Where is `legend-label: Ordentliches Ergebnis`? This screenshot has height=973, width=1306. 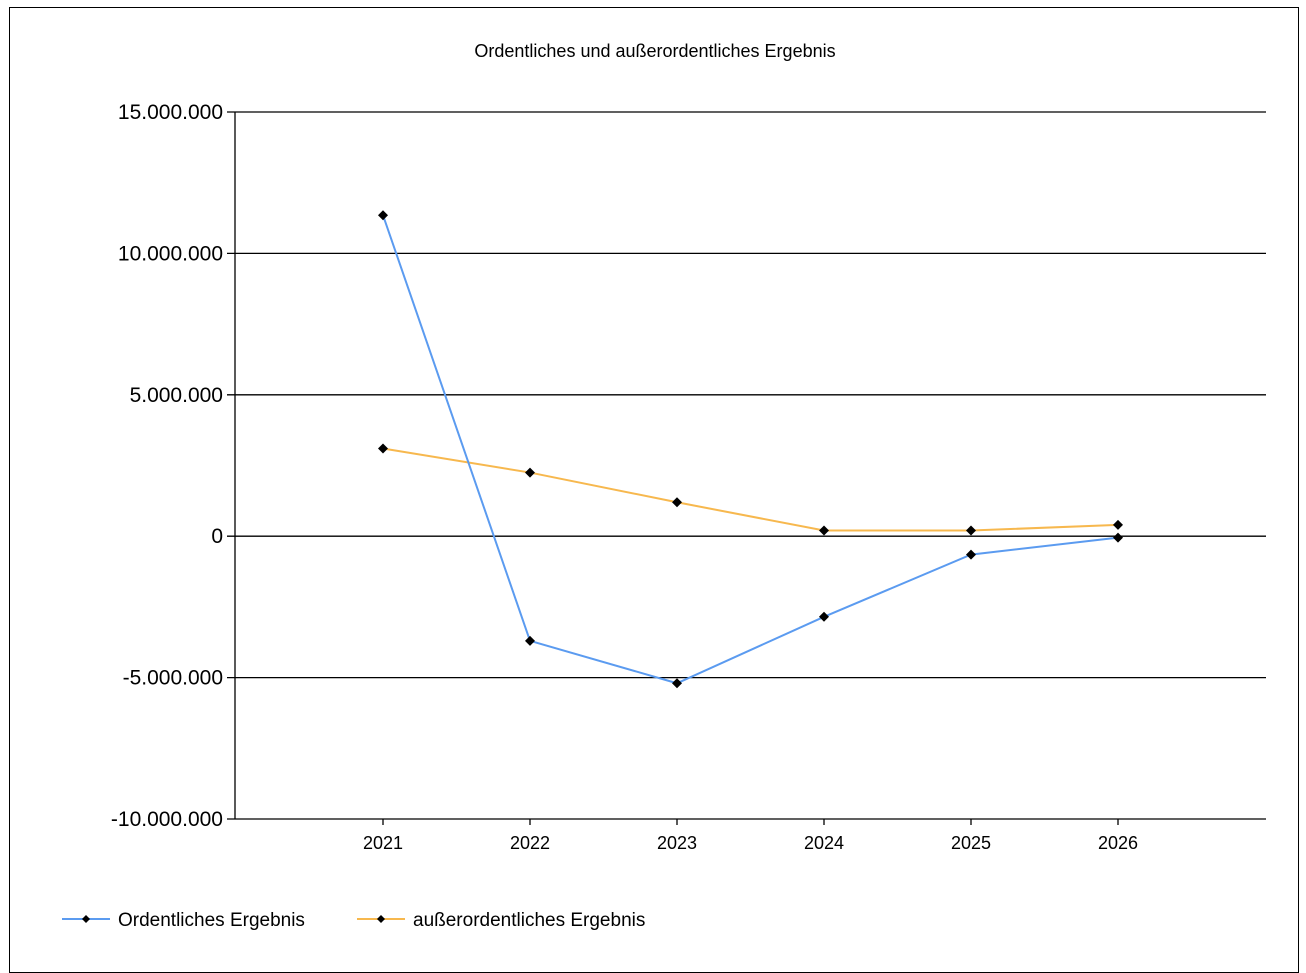 legend-label: Ordentliches Ergebnis is located at coordinates (211, 920).